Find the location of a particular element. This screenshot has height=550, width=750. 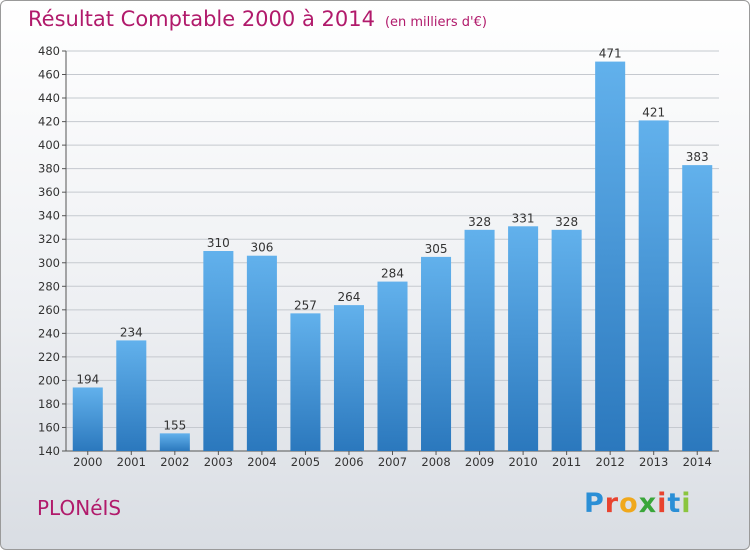

proxiti-logo: Proxiti is located at coordinates (638, 503).